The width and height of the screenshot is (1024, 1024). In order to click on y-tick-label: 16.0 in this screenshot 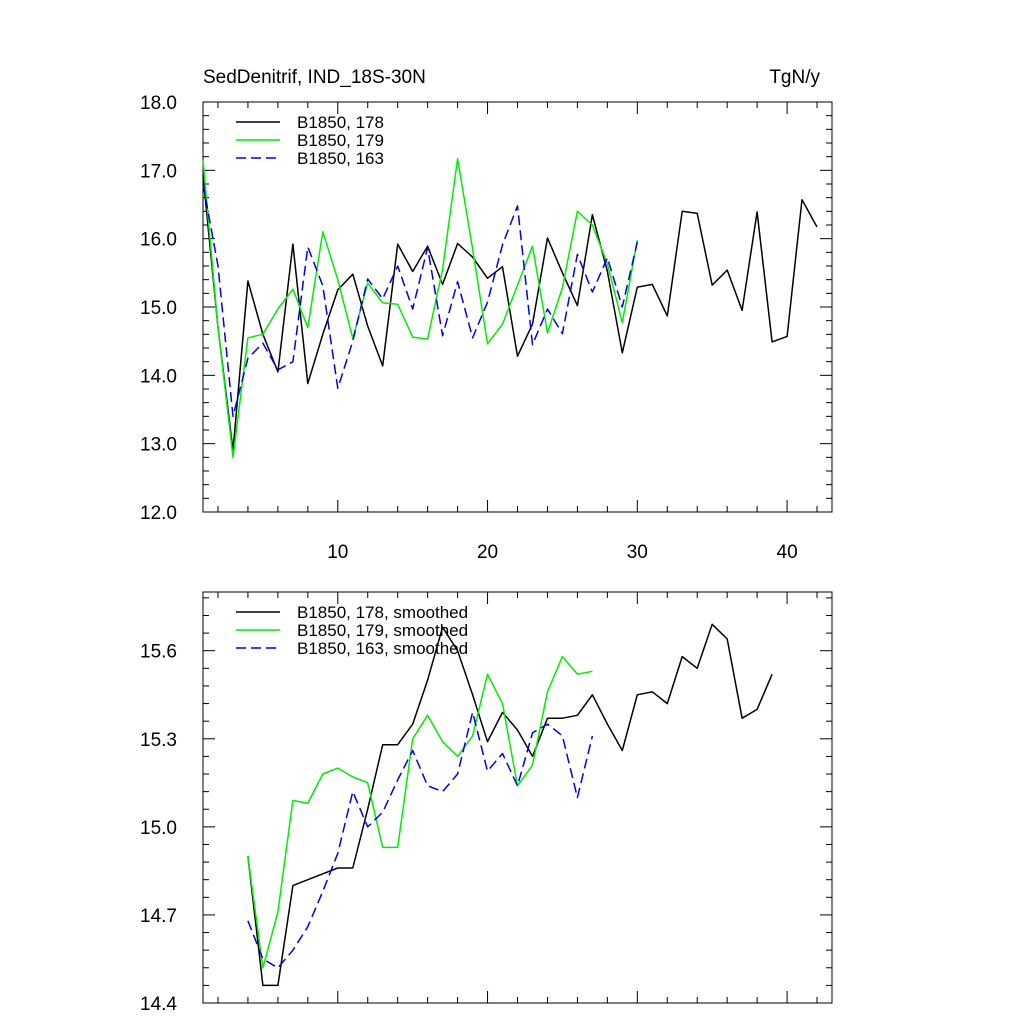, I will do `click(158, 240)`.